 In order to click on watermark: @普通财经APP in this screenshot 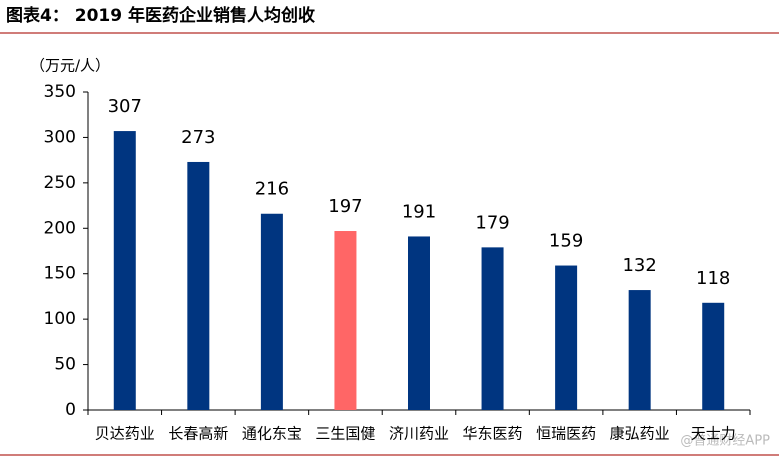, I will do `click(725, 441)`.